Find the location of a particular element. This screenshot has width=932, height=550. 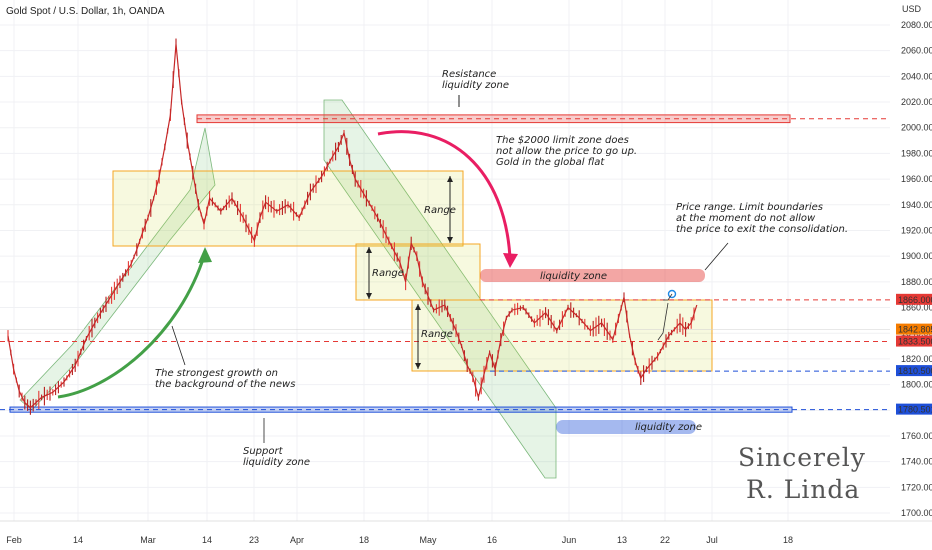

target-icon is located at coordinates (672, 294).